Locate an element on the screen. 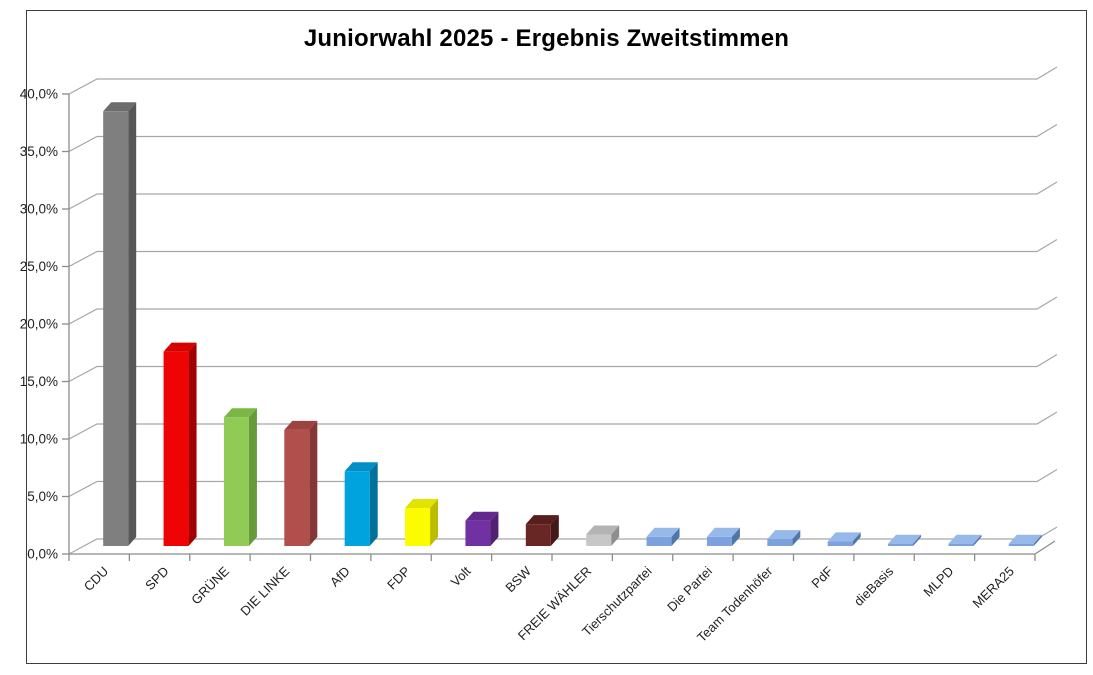  bar-freie-w-hler is located at coordinates (603, 535).